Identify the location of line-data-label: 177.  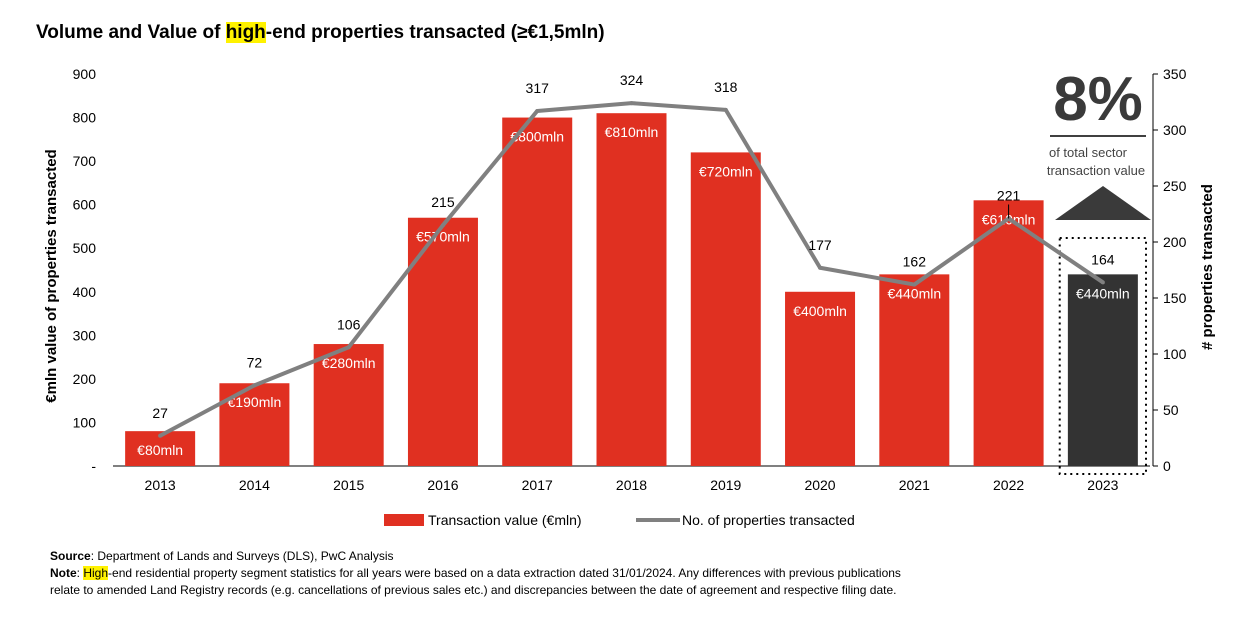
(820, 245).